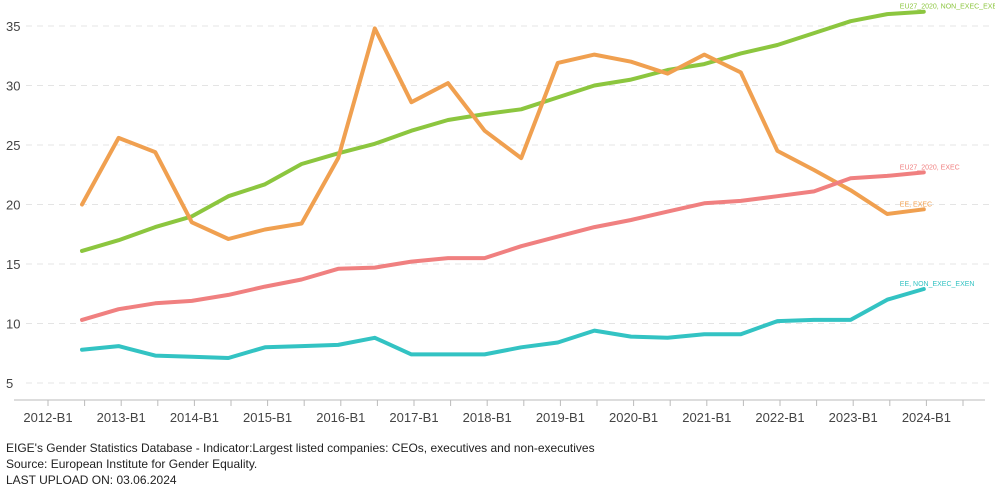 The height and width of the screenshot is (489, 995). I want to click on x-tick-label: 2012-B1, so click(47, 417).